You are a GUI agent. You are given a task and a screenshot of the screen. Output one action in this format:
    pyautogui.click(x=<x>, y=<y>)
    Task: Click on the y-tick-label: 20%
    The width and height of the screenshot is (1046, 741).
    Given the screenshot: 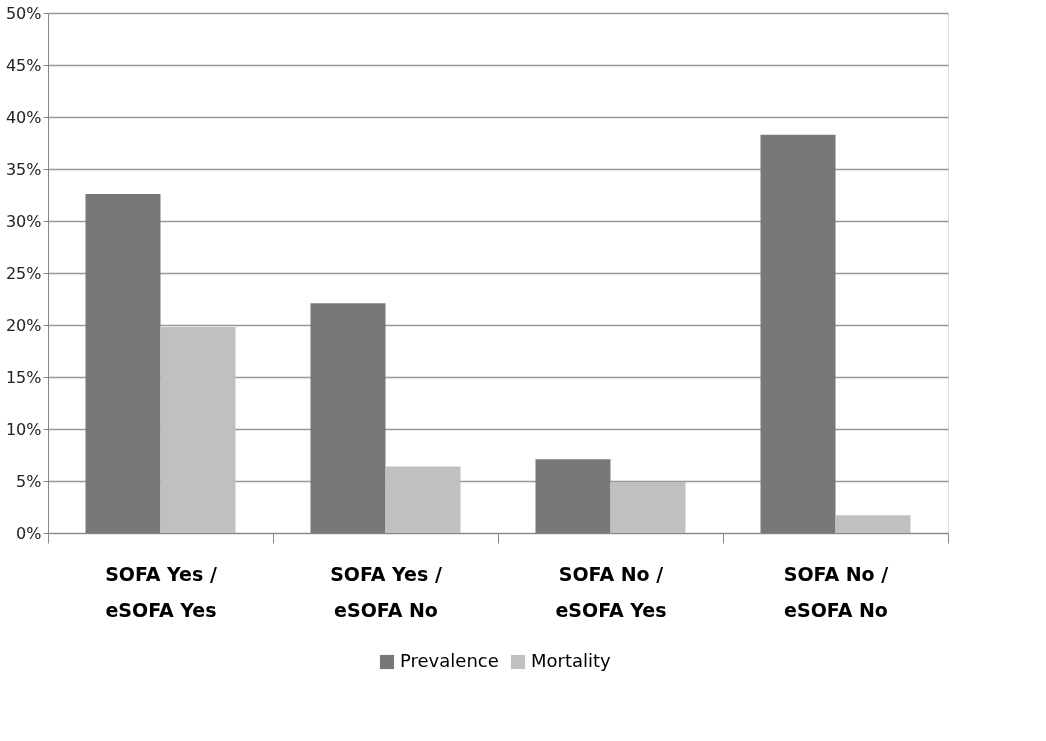 What is the action you would take?
    pyautogui.click(x=23, y=325)
    